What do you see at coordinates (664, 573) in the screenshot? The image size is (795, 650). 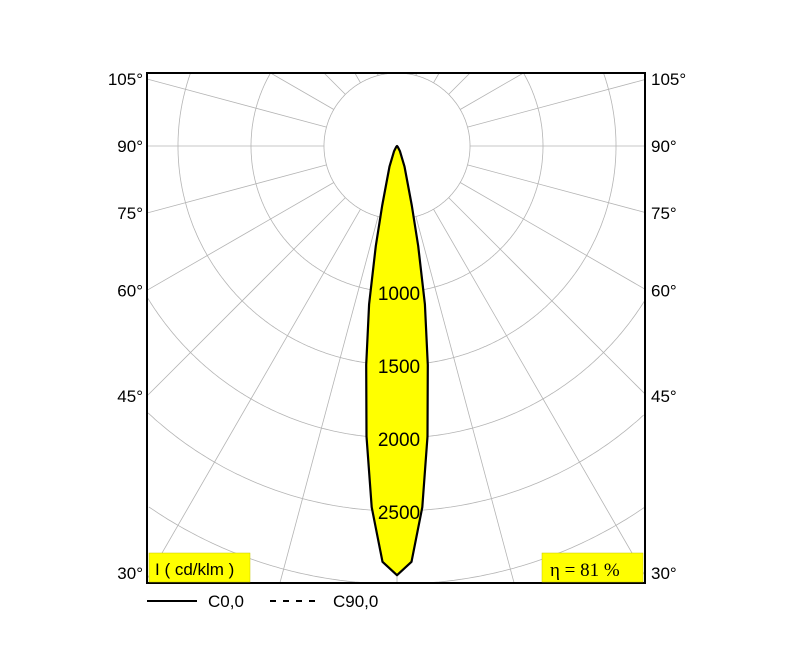 I see `angle-label-right: 30°` at bounding box center [664, 573].